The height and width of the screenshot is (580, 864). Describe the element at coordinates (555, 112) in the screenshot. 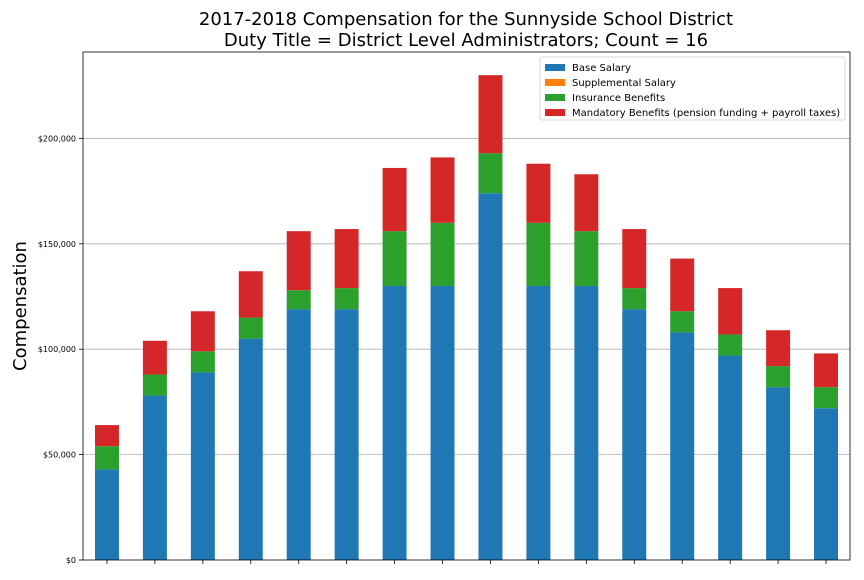

I see `legend-swatch-mandatory-benefits-pension-funding-payroll-taxes` at that location.